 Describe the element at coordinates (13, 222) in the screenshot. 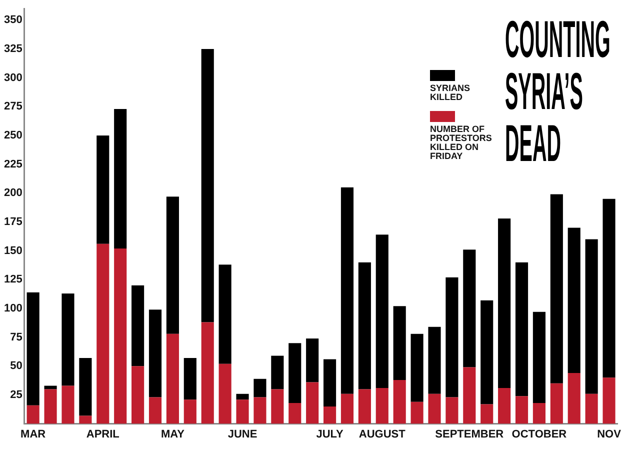

I see `y-tick-label: 175` at that location.